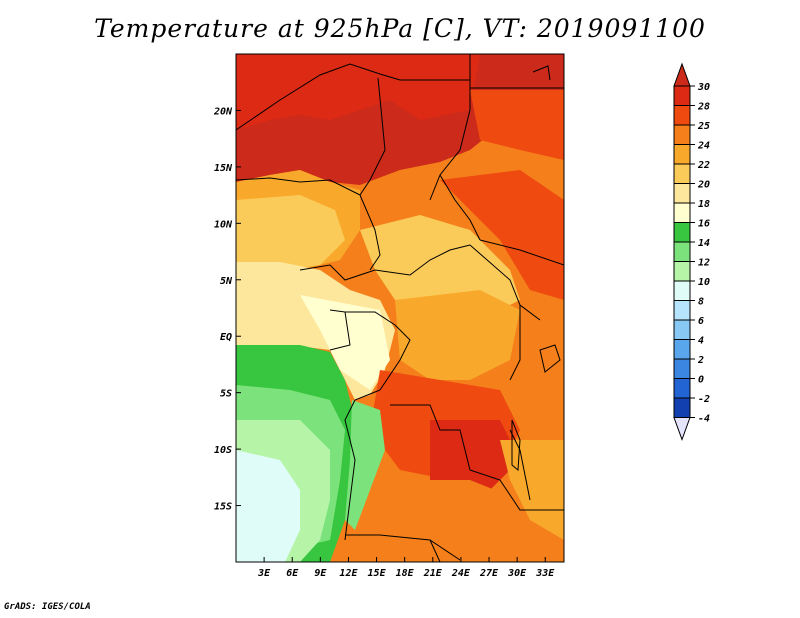  I want to click on y-tick-label: 10S, so click(223, 450).